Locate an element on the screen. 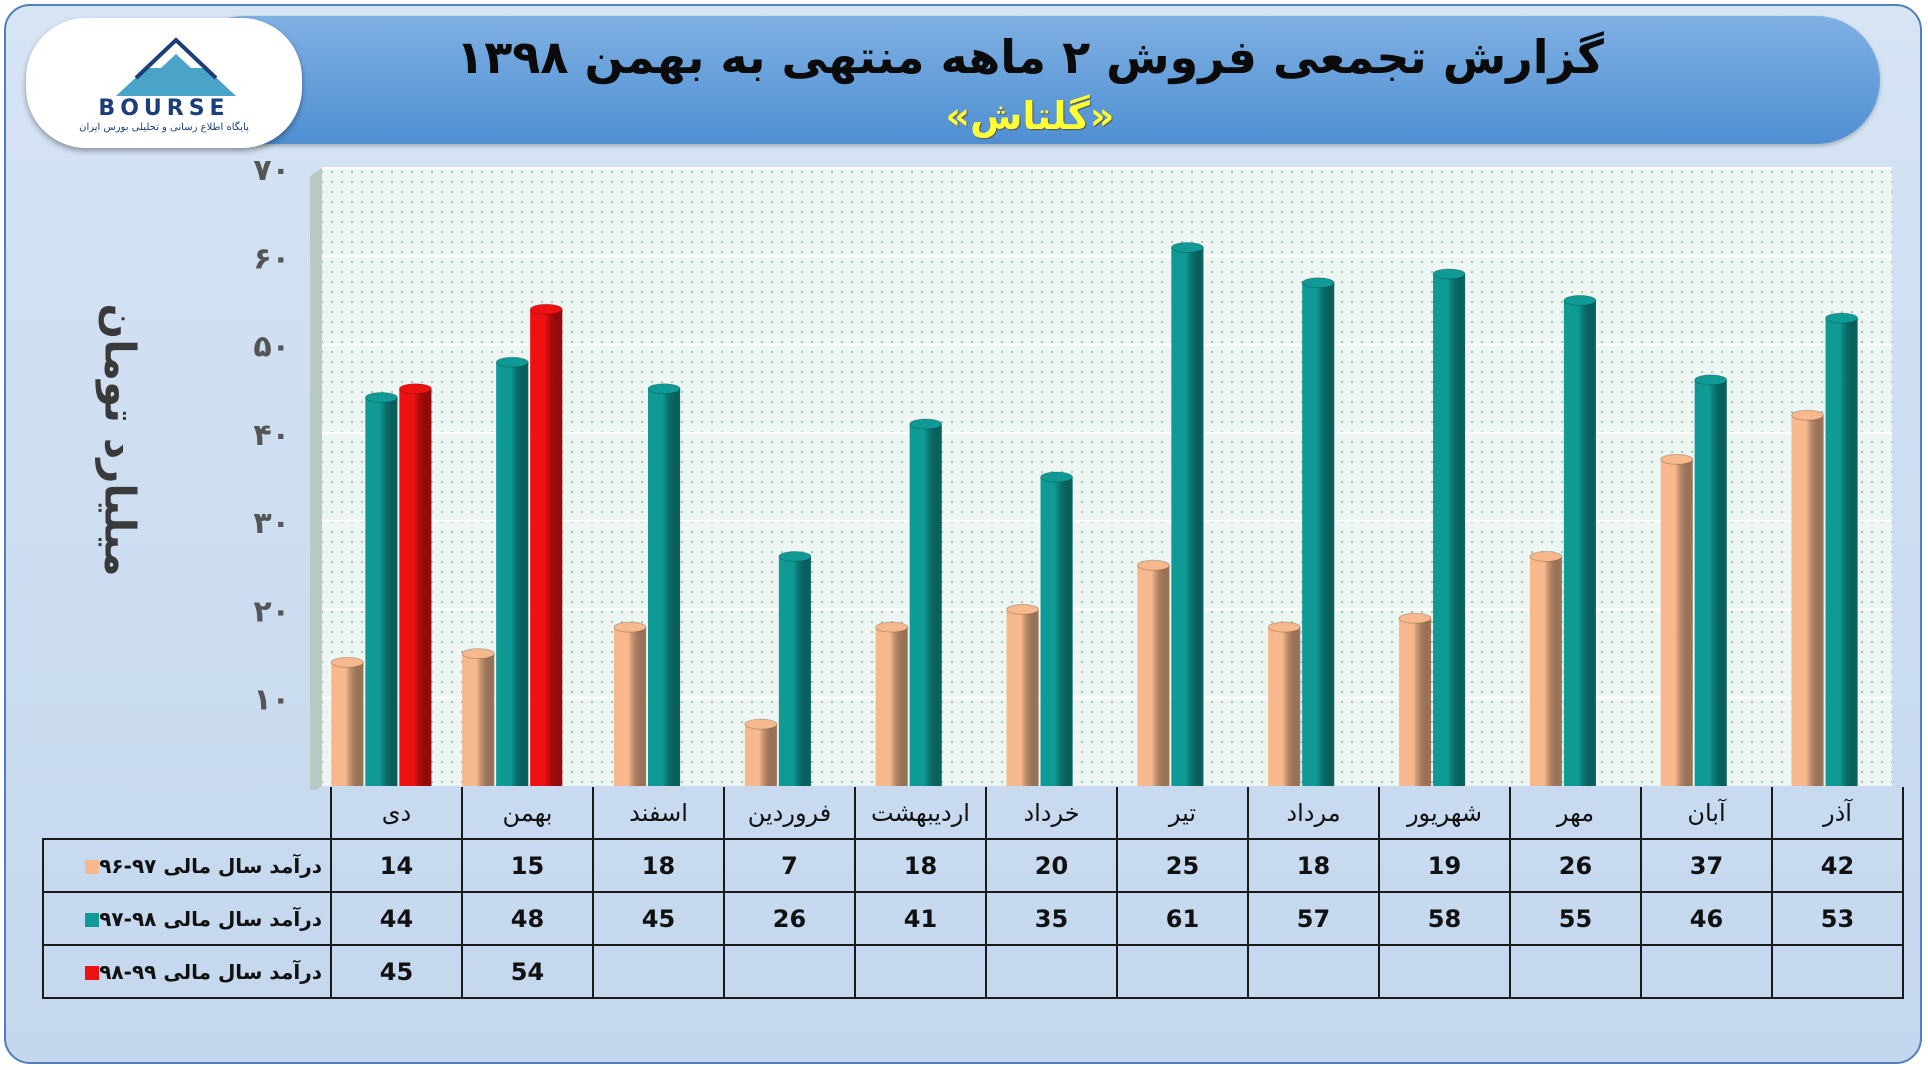  x-tick-label: مهر is located at coordinates (1575, 813).